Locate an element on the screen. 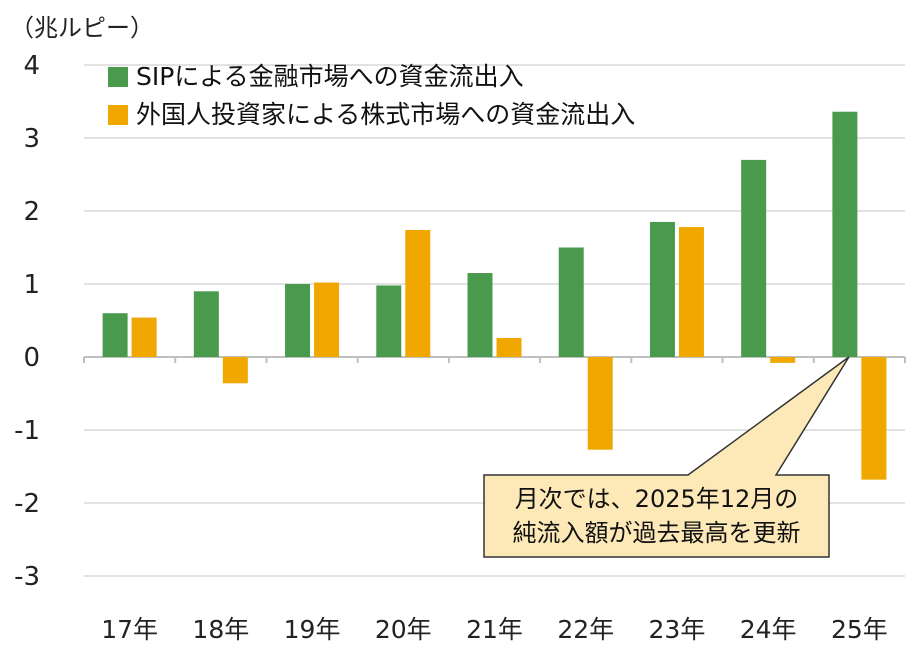 The width and height of the screenshot is (917, 647). y-tick-label: 0 is located at coordinates (31, 358).